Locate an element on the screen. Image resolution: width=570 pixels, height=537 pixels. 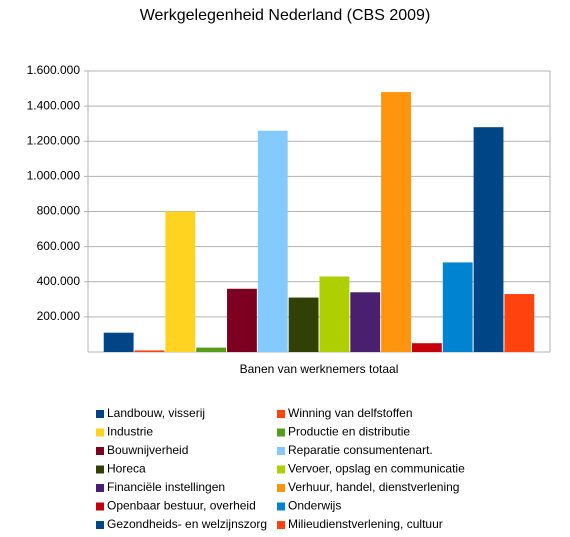
x-tick-label: Banen van werknemers totaal is located at coordinates (319, 369).